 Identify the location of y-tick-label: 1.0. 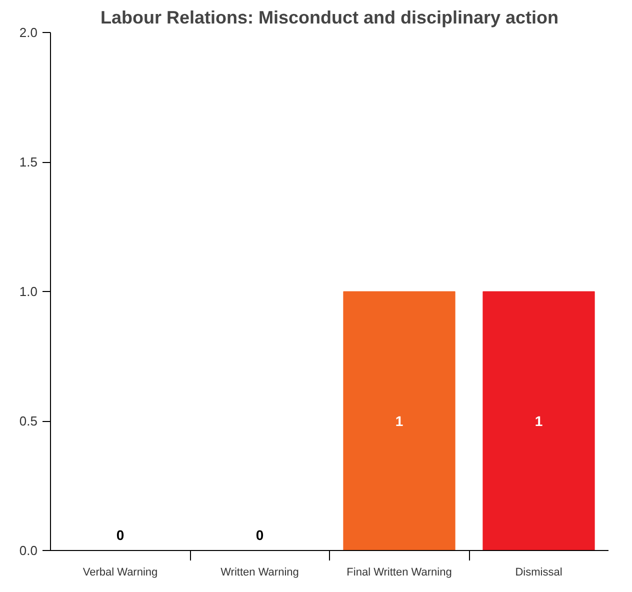
(28, 291).